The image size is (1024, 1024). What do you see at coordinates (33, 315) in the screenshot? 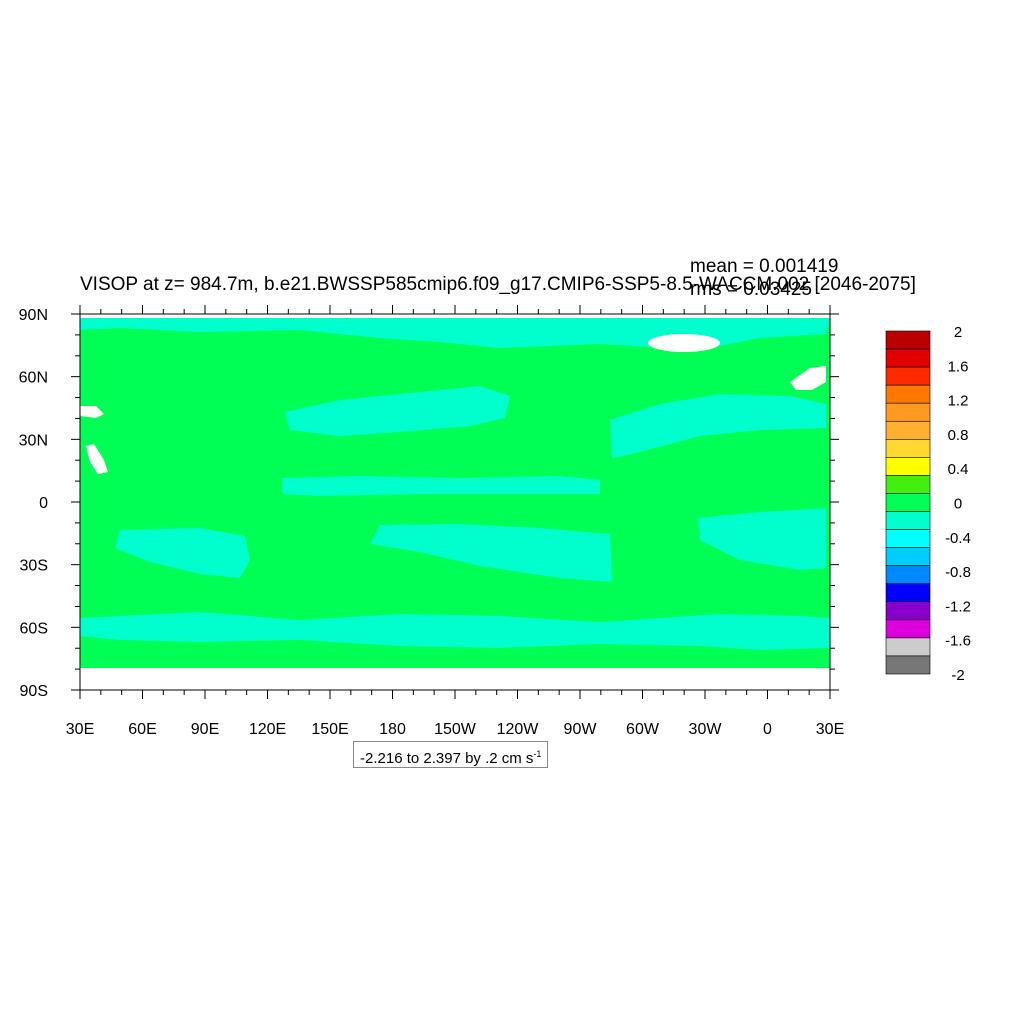
I see `lat-tick-label: 90N` at bounding box center [33, 315].